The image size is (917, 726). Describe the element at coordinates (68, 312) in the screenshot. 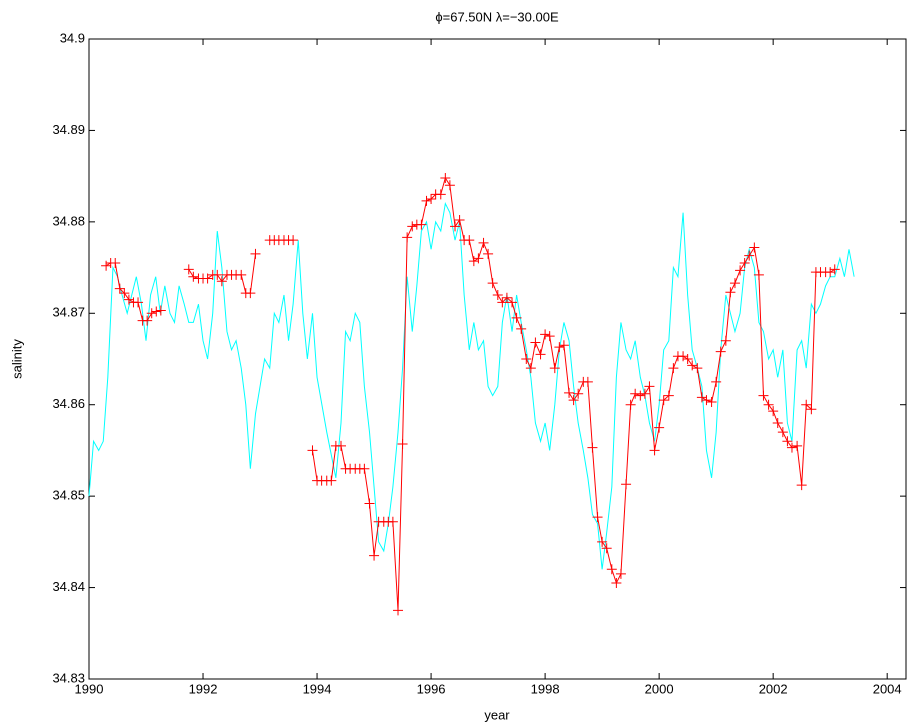

I see `y-tick-label: 34.87` at that location.